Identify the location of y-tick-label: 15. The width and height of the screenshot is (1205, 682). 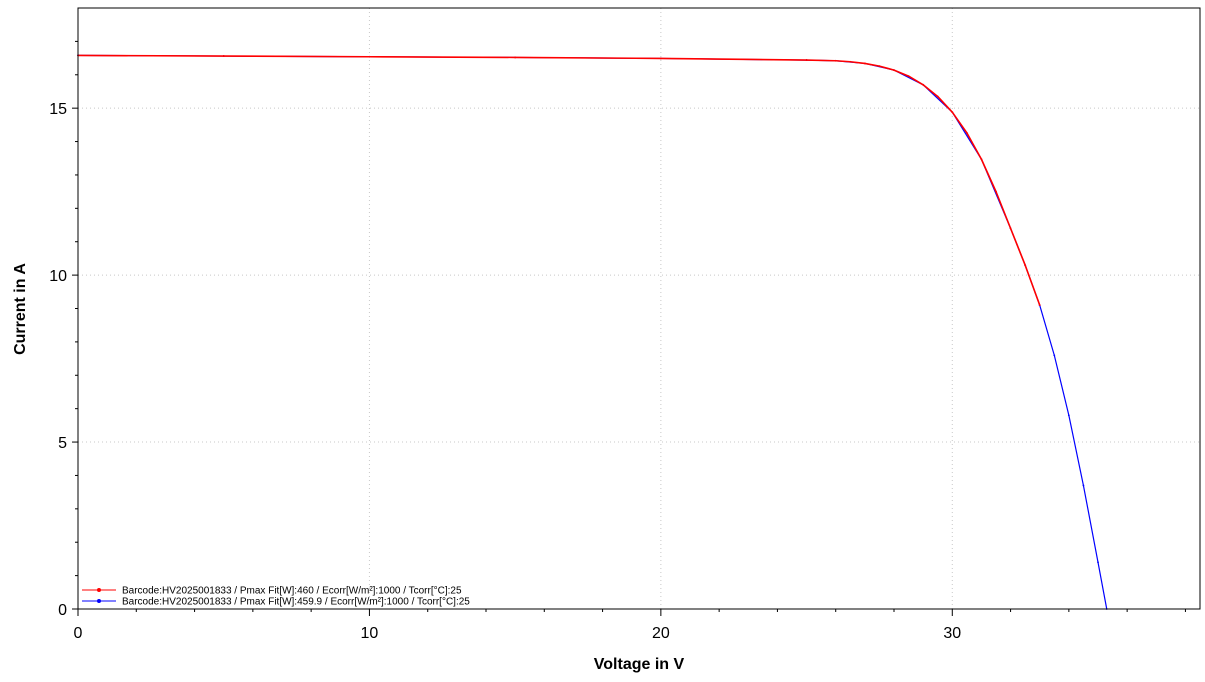
(58, 109).